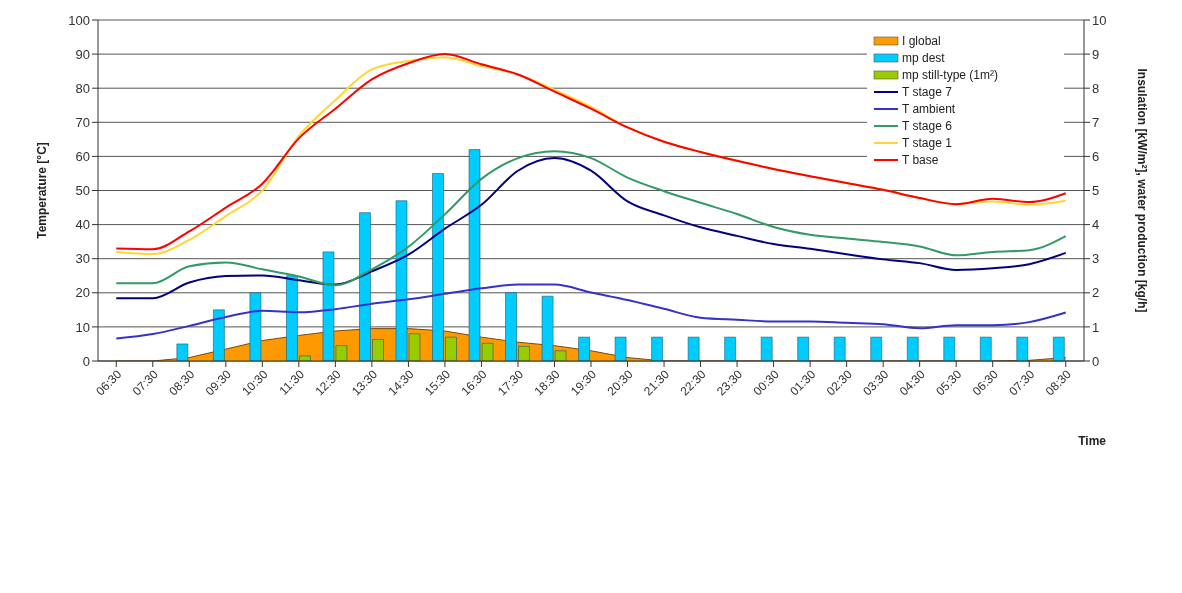  I want to click on y2-tick-label: 1, so click(1096, 327).